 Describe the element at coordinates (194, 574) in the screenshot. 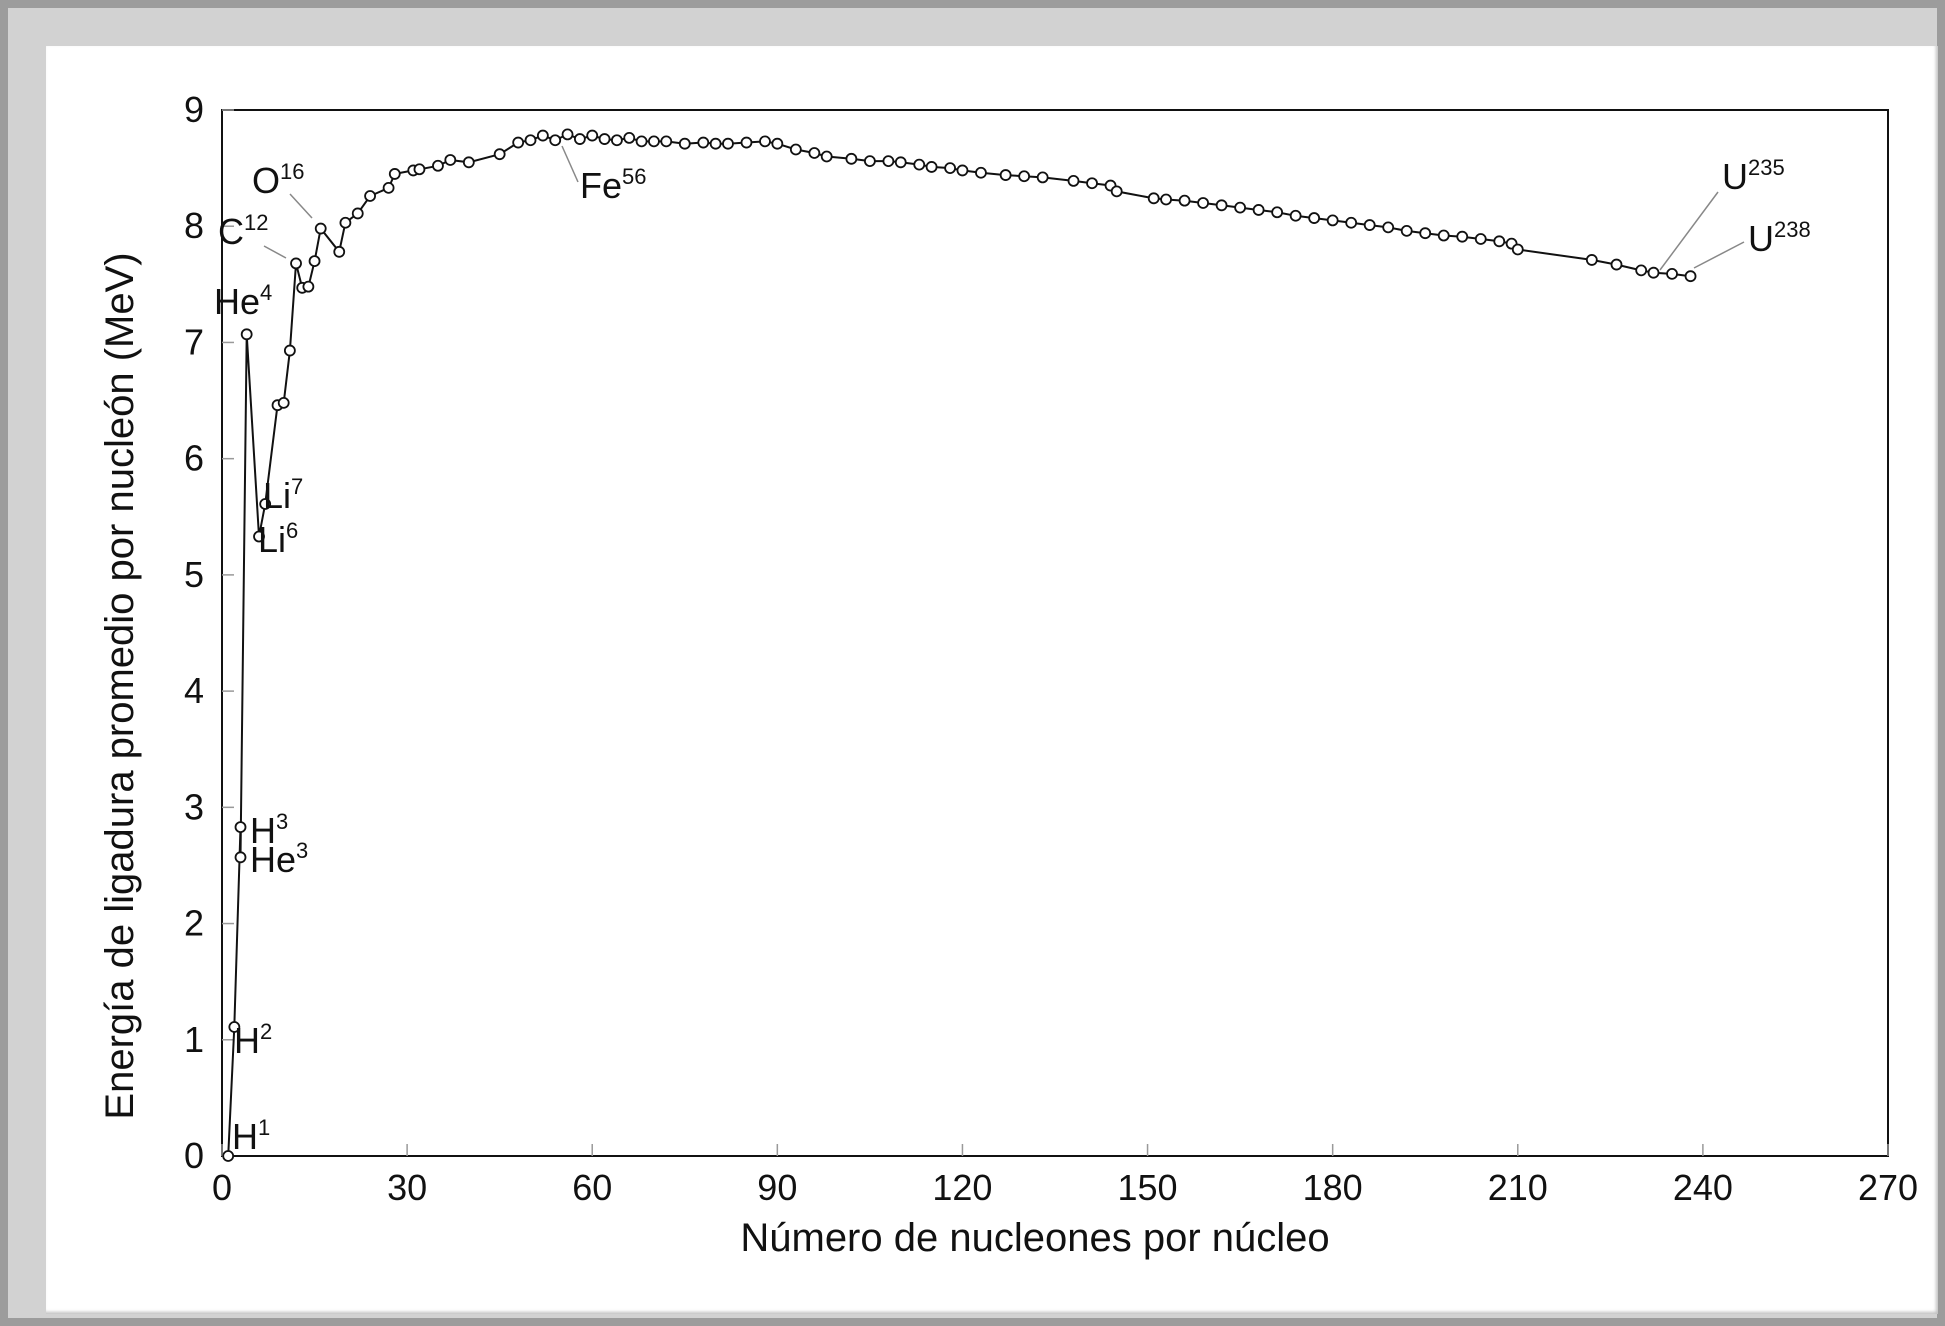

I see `y-tick-label: 5` at that location.